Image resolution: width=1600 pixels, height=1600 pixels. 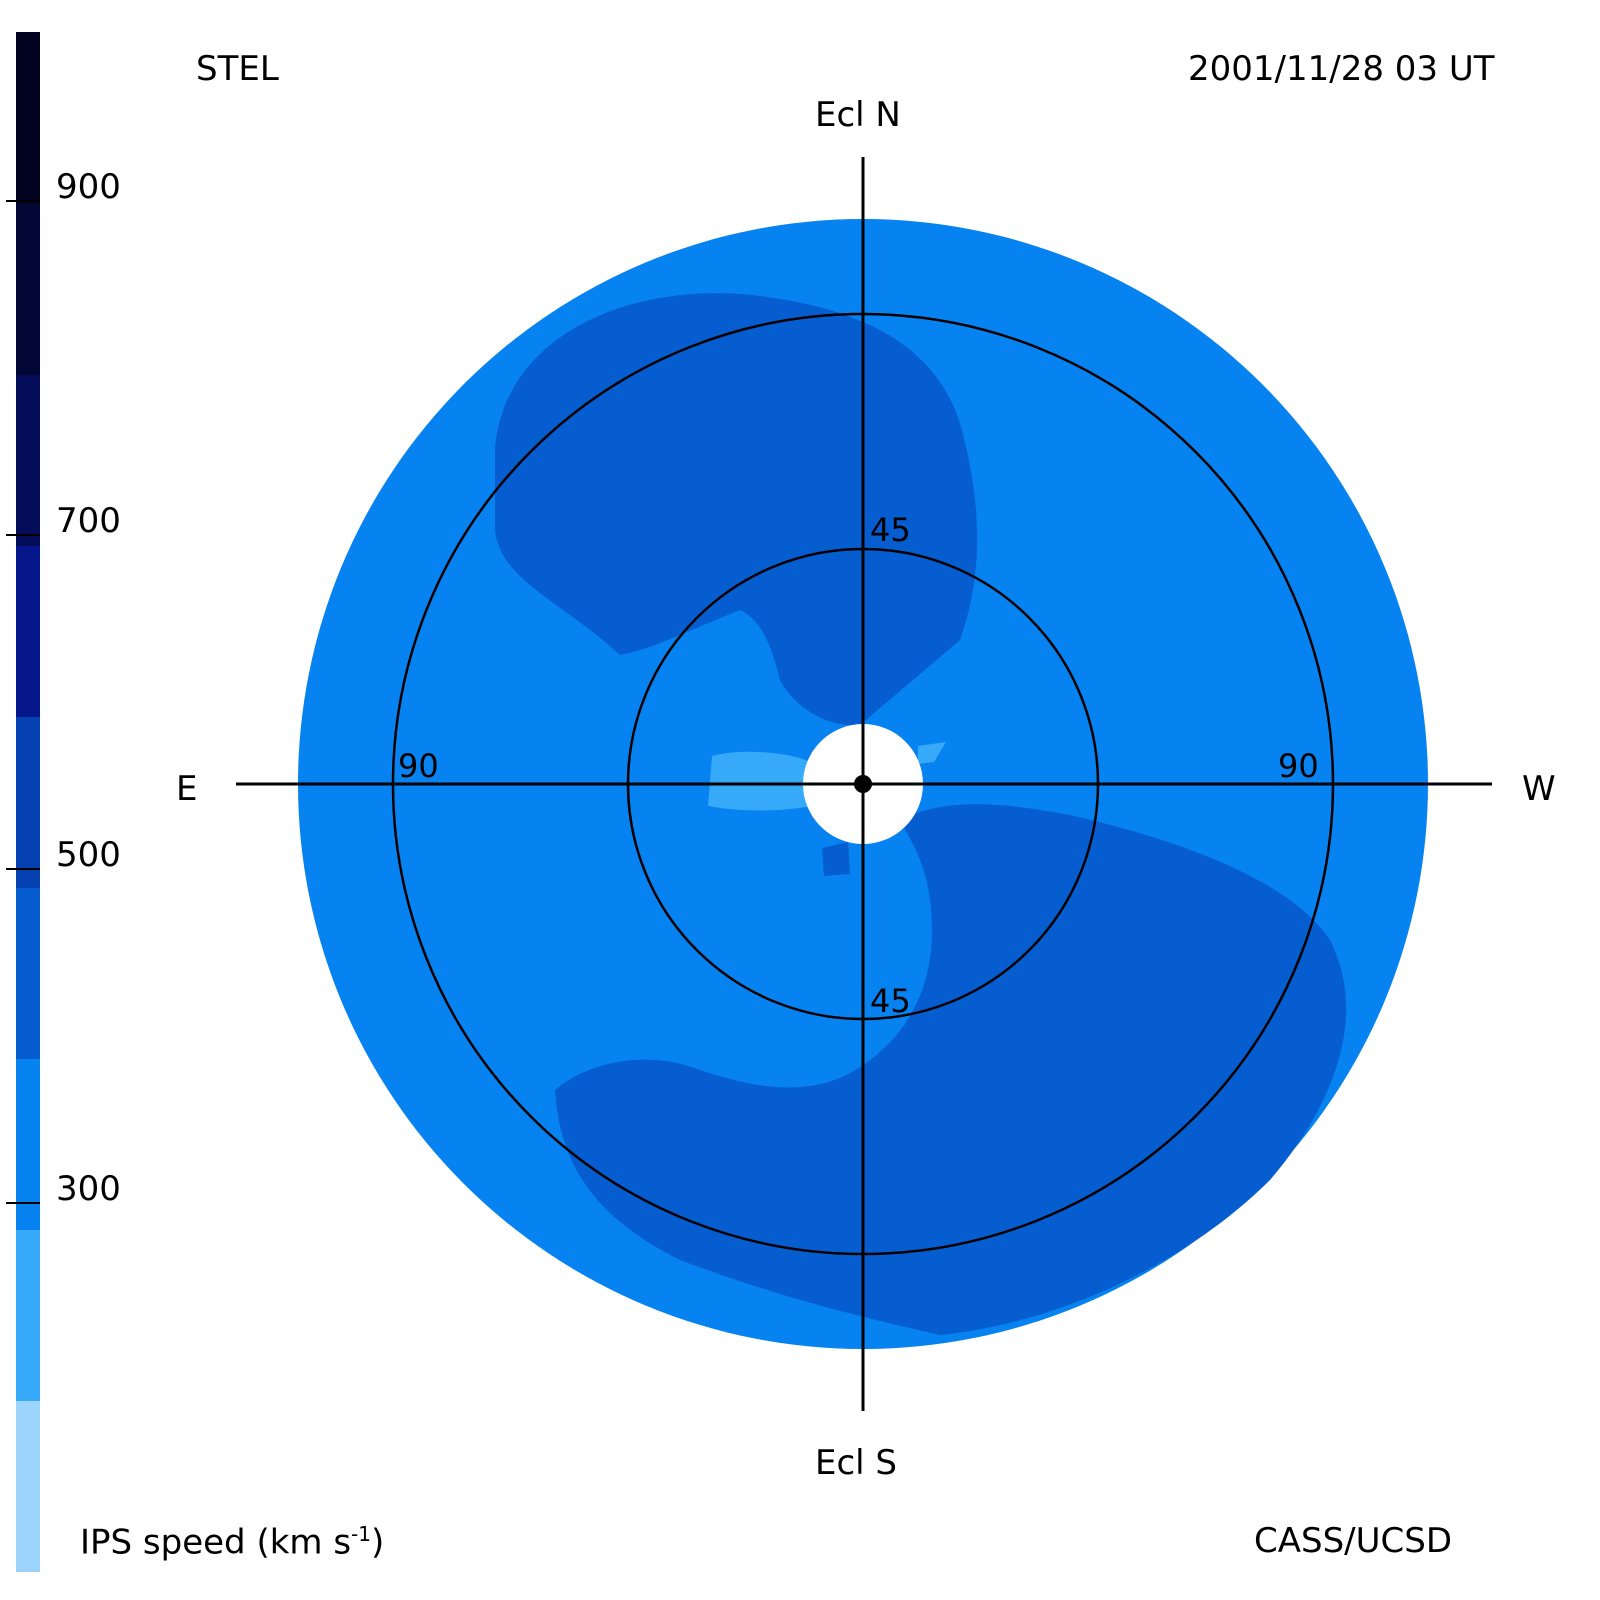 What do you see at coordinates (1341, 69) in the screenshot?
I see `datetime-label: 2001/11/28 03 UT` at bounding box center [1341, 69].